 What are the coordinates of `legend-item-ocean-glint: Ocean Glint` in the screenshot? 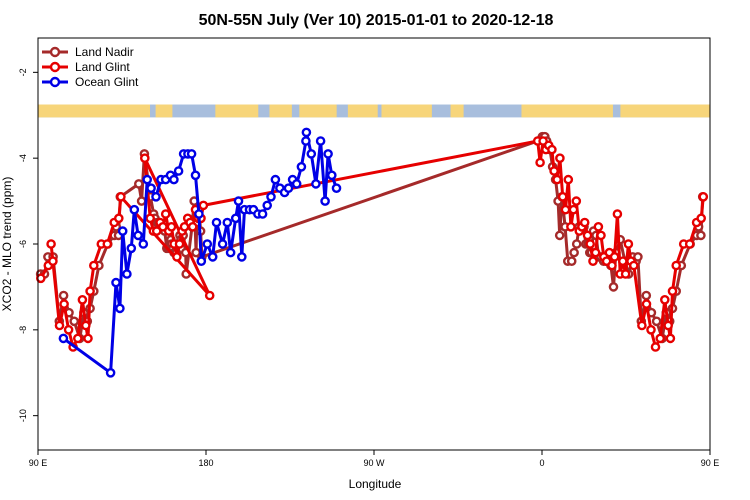 It's located at (90, 82).